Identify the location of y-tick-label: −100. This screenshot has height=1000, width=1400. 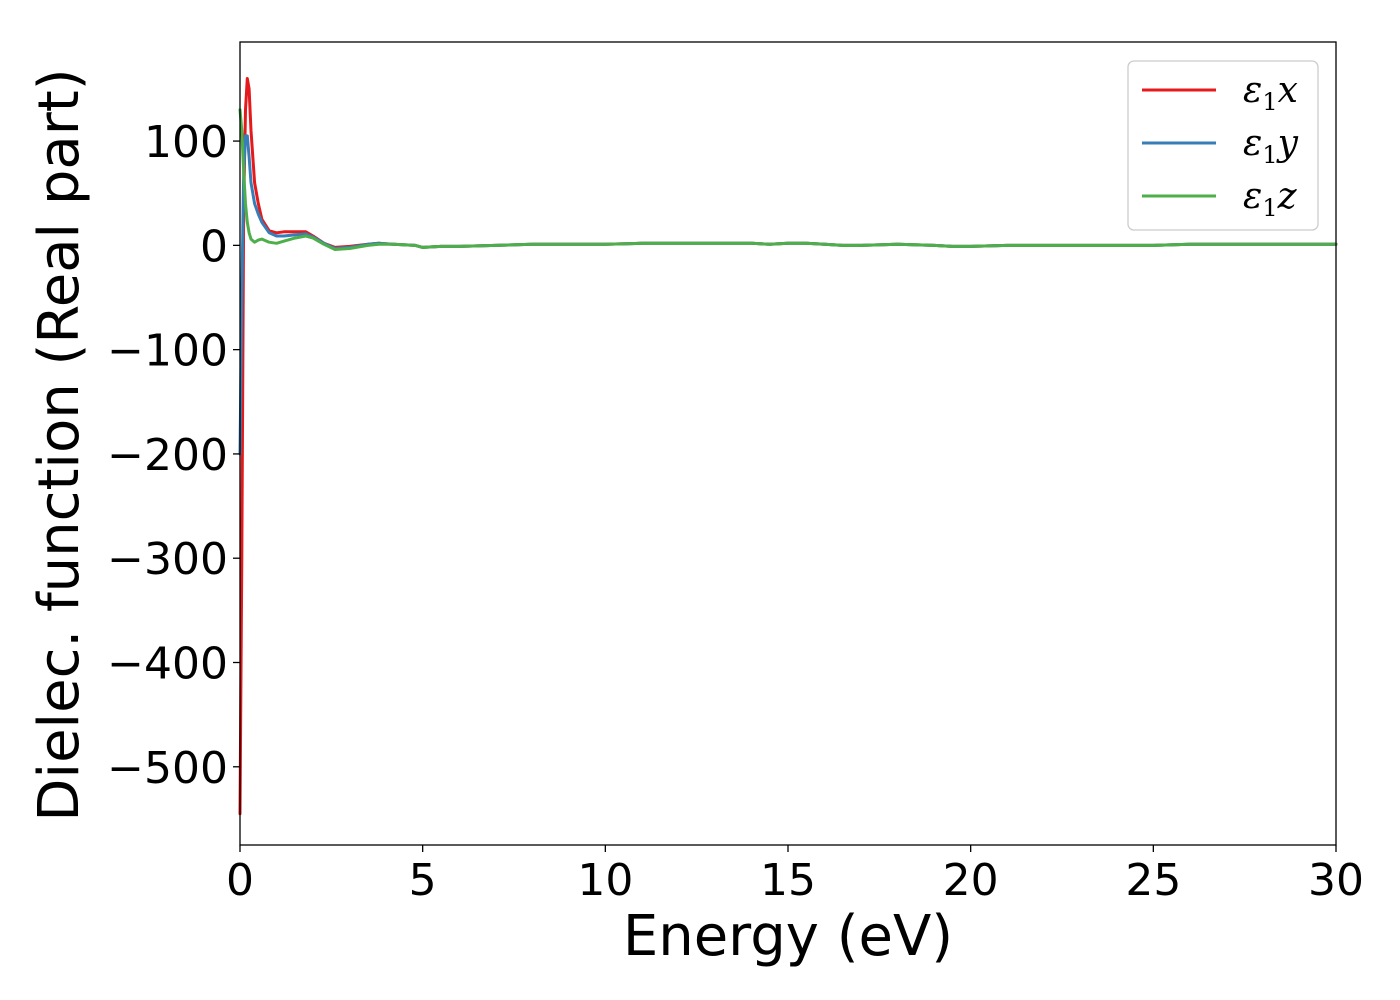
(167, 351).